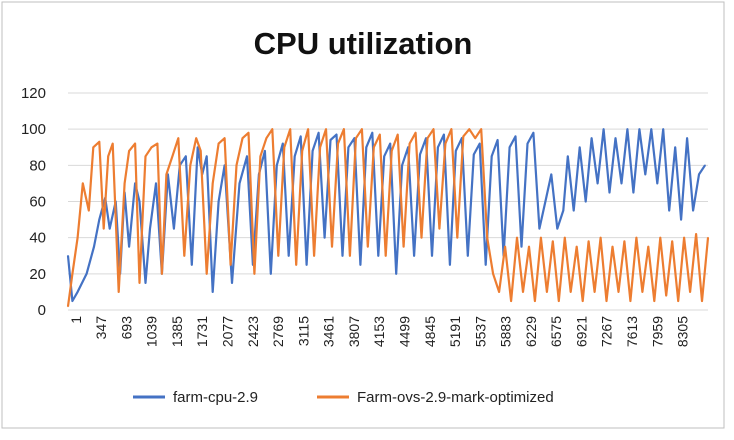 This screenshot has height=440, width=734. Describe the element at coordinates (215, 397) in the screenshot. I see `legend-label: farm-cpu-2.9` at that location.